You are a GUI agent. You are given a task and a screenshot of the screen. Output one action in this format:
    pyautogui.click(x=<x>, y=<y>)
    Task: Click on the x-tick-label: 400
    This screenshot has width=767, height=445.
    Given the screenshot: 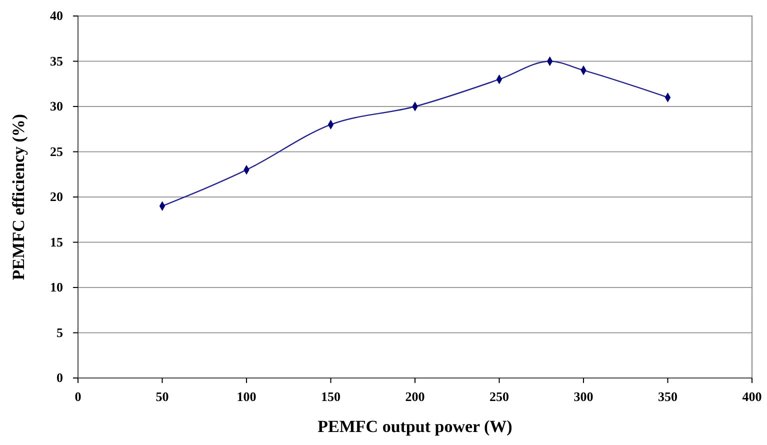 What is the action you would take?
    pyautogui.click(x=752, y=396)
    